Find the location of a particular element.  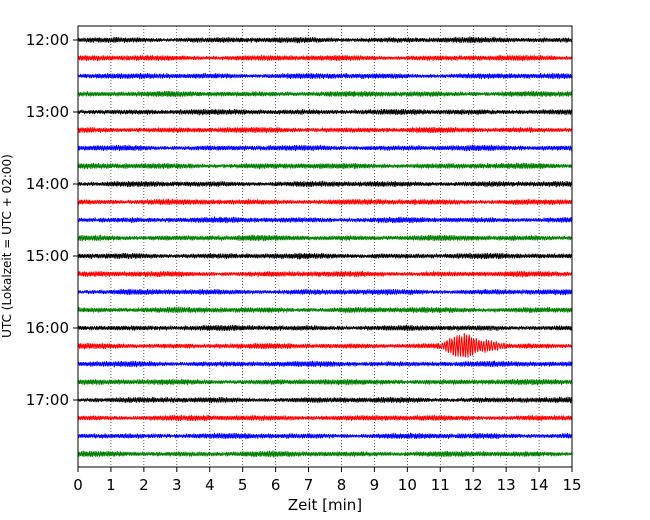

x-tick-label: 1 is located at coordinates (111, 485).